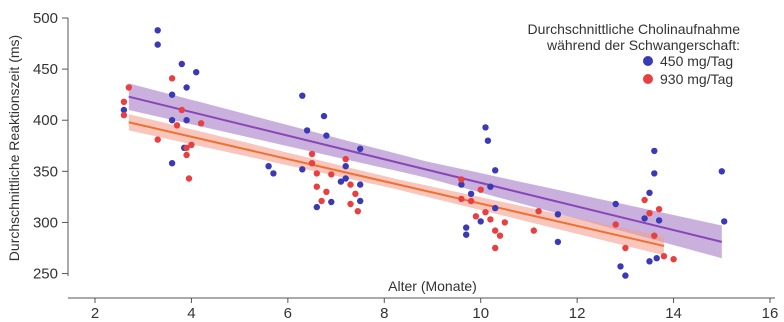 Image resolution: width=784 pixels, height=322 pixels. I want to click on x-tick-label: 10, so click(480, 313).